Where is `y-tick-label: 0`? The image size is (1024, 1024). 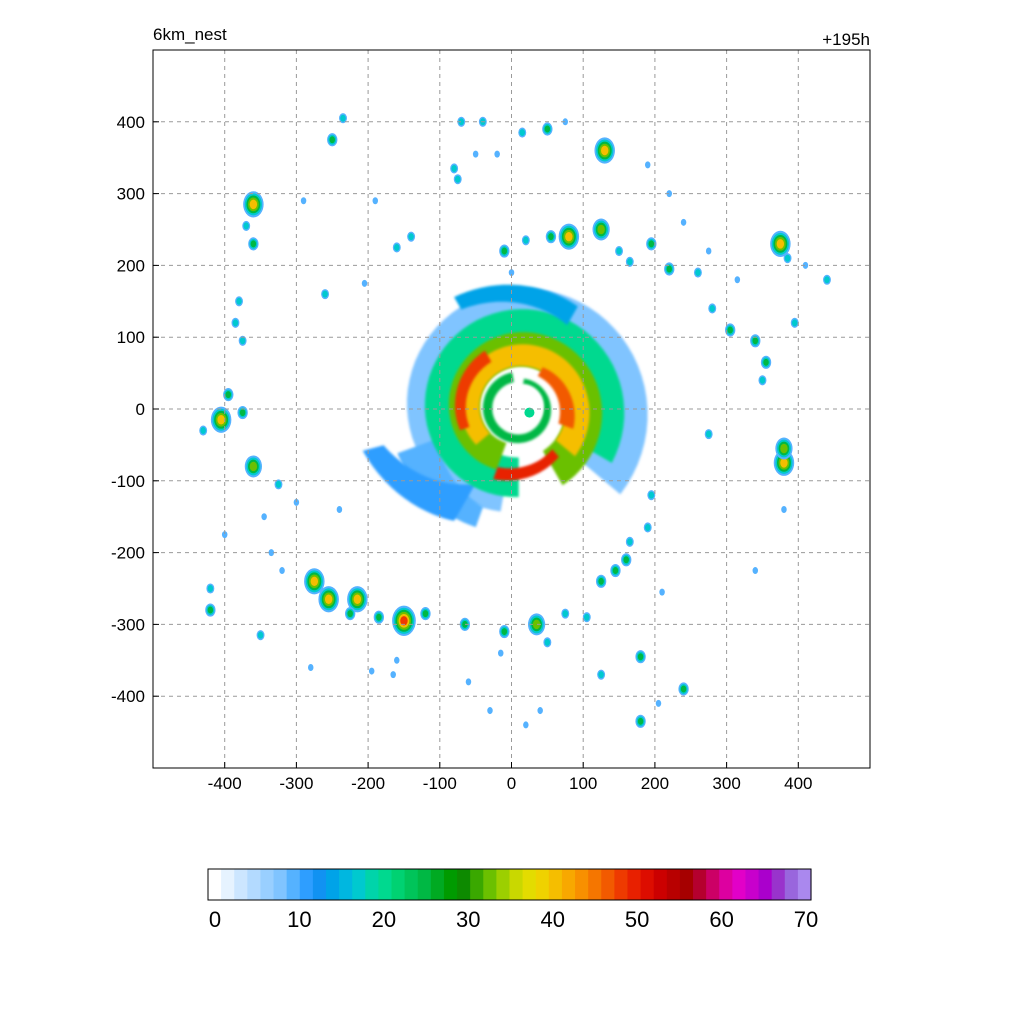 y-tick-label: 0 is located at coordinates (140, 409).